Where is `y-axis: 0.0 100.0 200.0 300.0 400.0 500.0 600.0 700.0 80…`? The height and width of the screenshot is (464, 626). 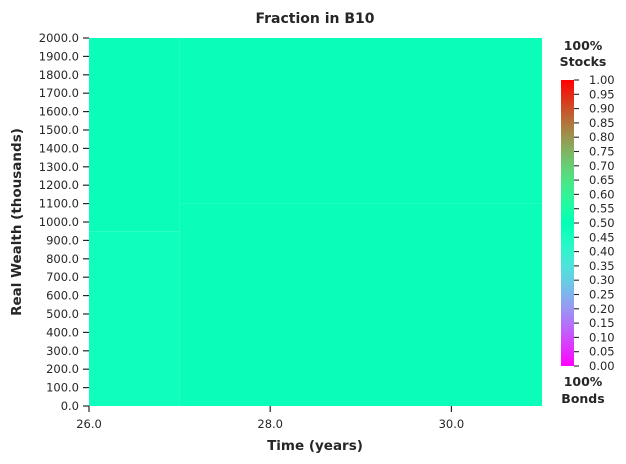 y-axis: 0.0 100.0 200.0 300.0 400.0 500.0 600.0 700.0 80… is located at coordinates (64, 222).